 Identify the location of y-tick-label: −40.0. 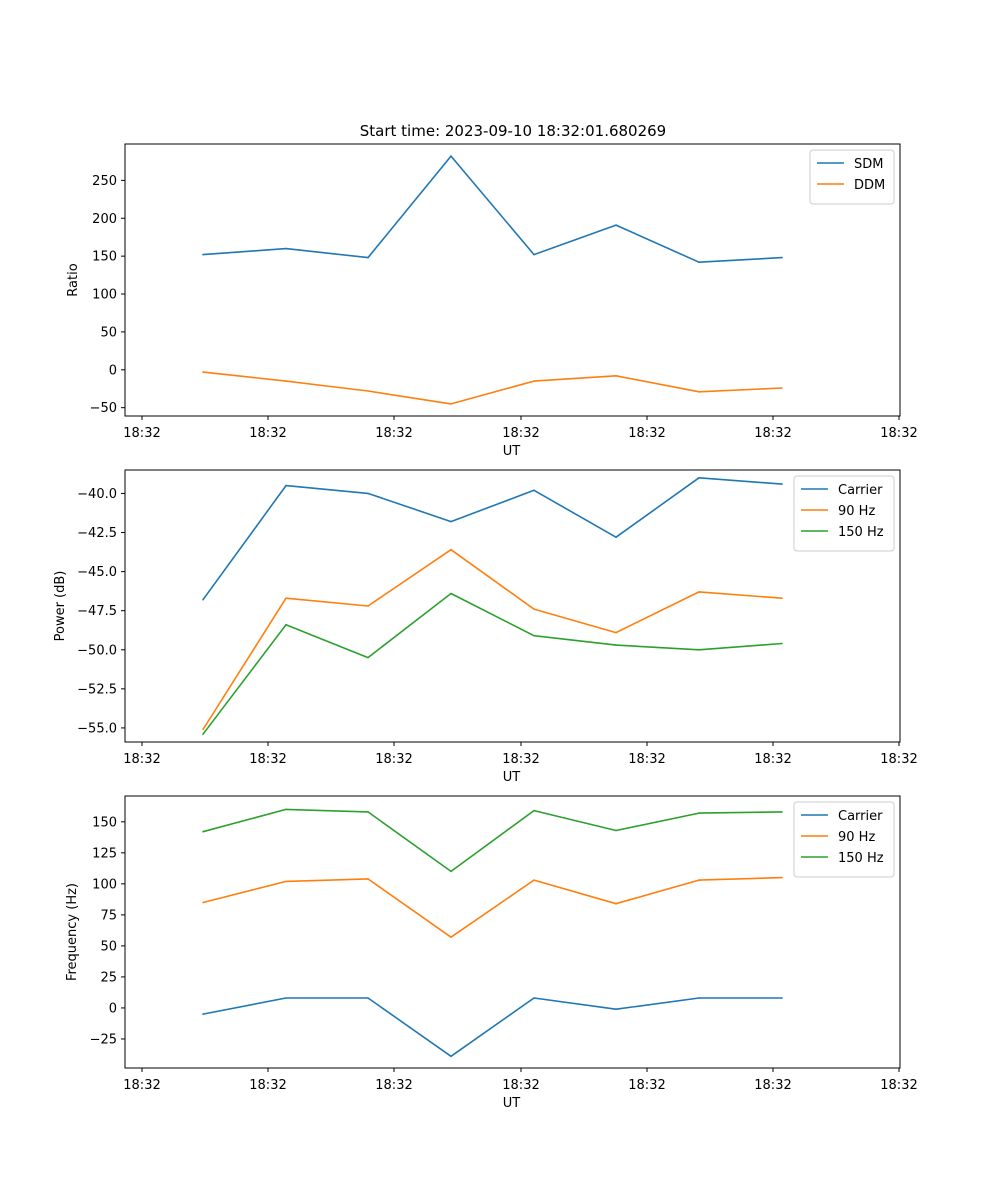
(97, 494).